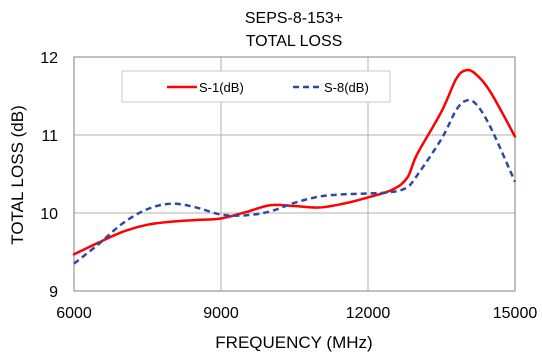 The width and height of the screenshot is (542, 355). What do you see at coordinates (49, 214) in the screenshot?
I see `y-tick-label: 10` at bounding box center [49, 214].